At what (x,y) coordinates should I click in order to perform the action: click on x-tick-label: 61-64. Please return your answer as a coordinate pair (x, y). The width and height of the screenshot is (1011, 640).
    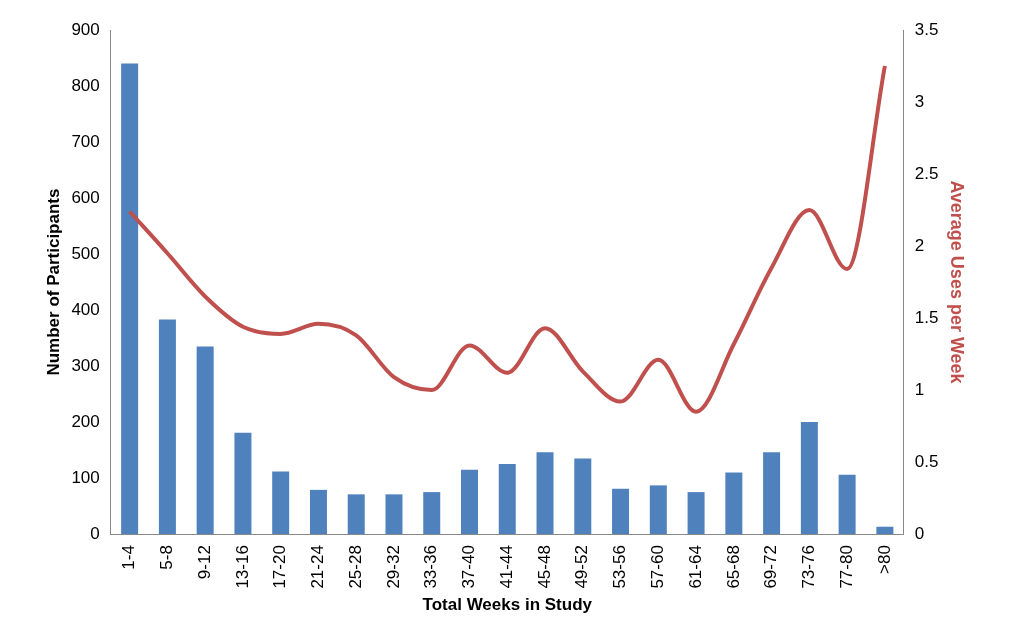
    Looking at the image, I should click on (695, 567).